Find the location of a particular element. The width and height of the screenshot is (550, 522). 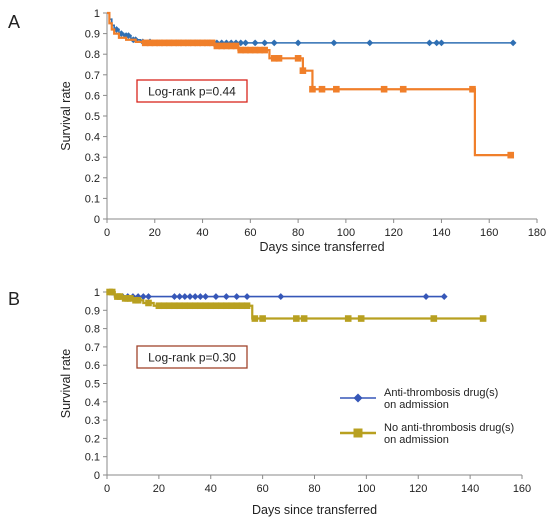

y-tick-label: 0.7 is located at coordinates (92, 76).